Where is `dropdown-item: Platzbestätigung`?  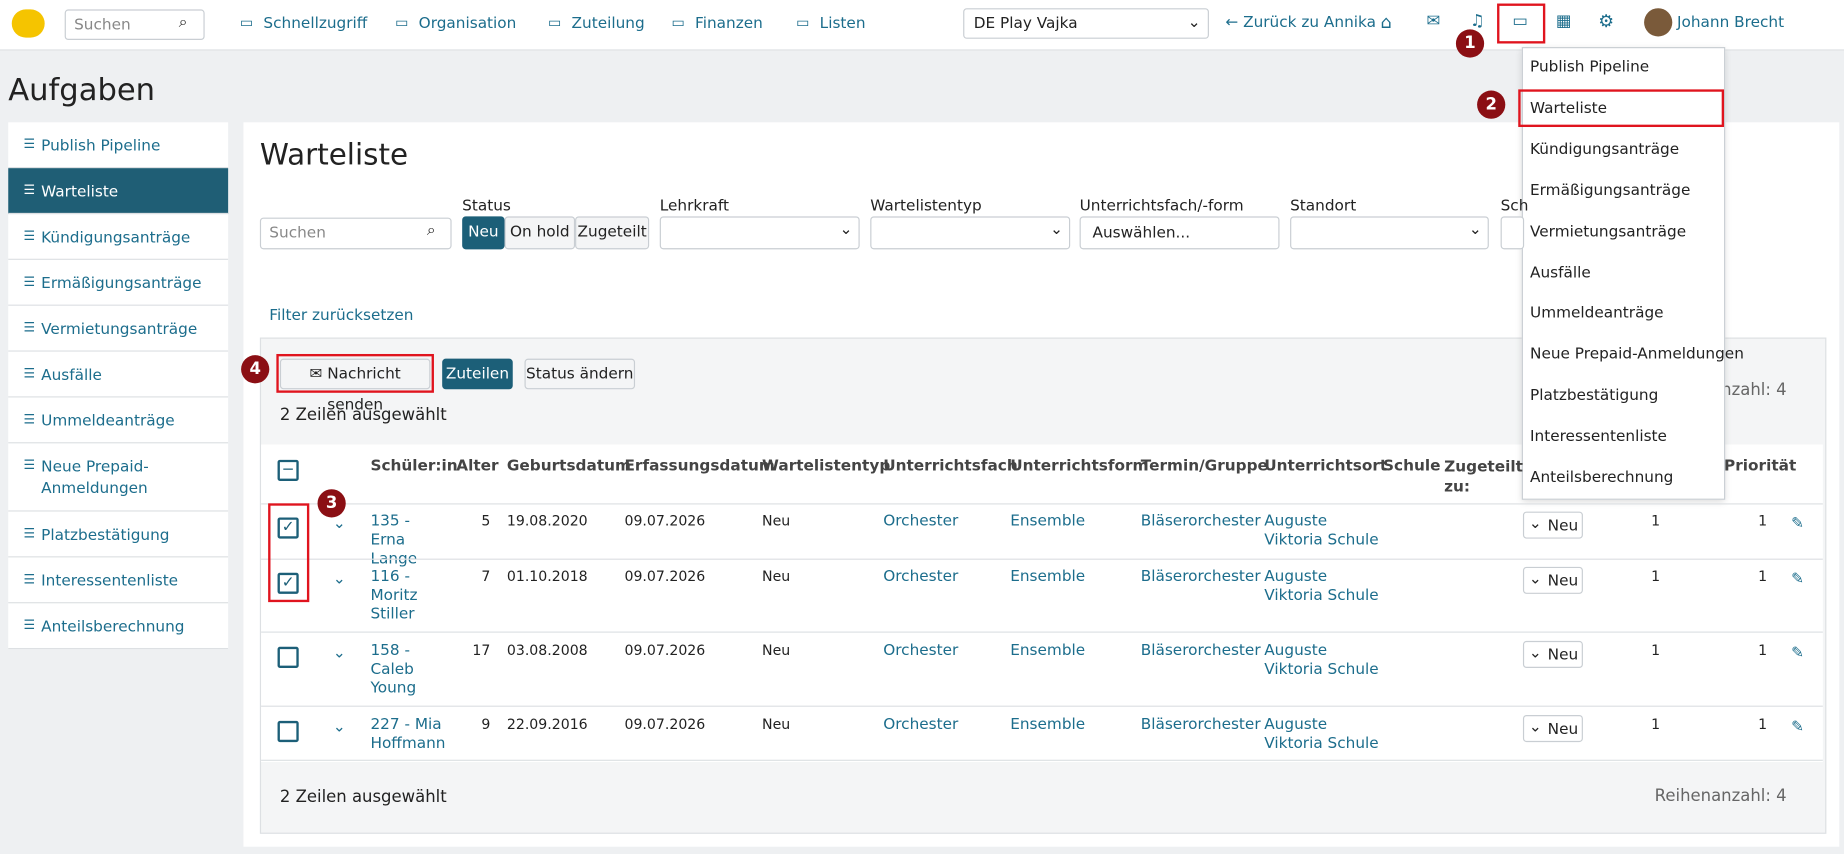
dropdown-item: Platzbestätigung is located at coordinates (1594, 396).